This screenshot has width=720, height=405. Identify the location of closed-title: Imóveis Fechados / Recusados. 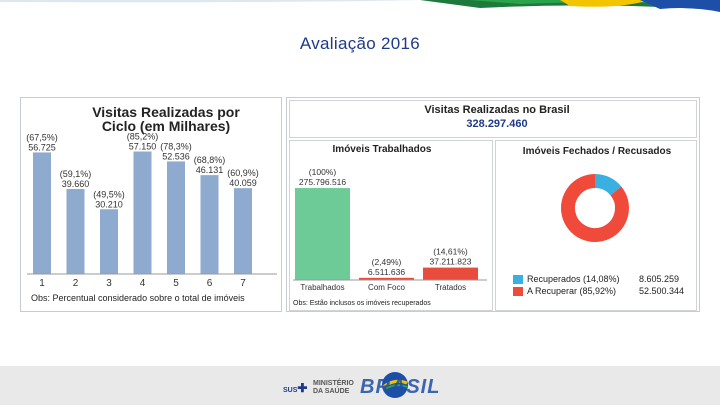
(597, 151).